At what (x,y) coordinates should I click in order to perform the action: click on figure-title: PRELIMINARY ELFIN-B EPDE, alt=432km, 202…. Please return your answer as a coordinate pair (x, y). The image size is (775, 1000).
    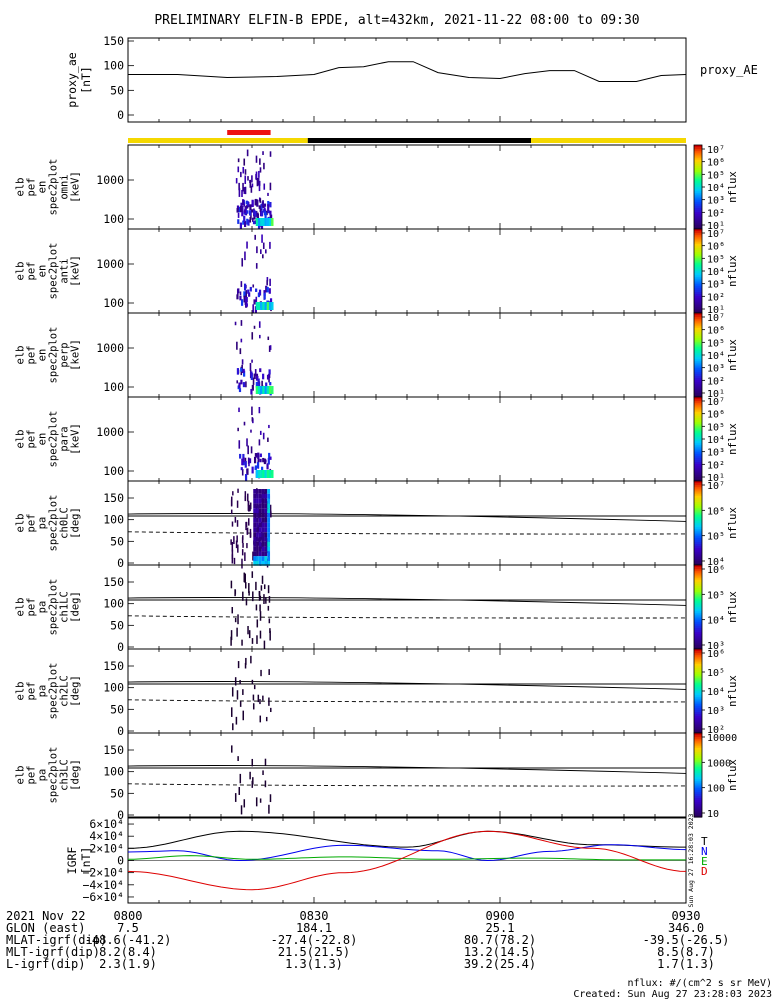
    Looking at the image, I should click on (396, 20).